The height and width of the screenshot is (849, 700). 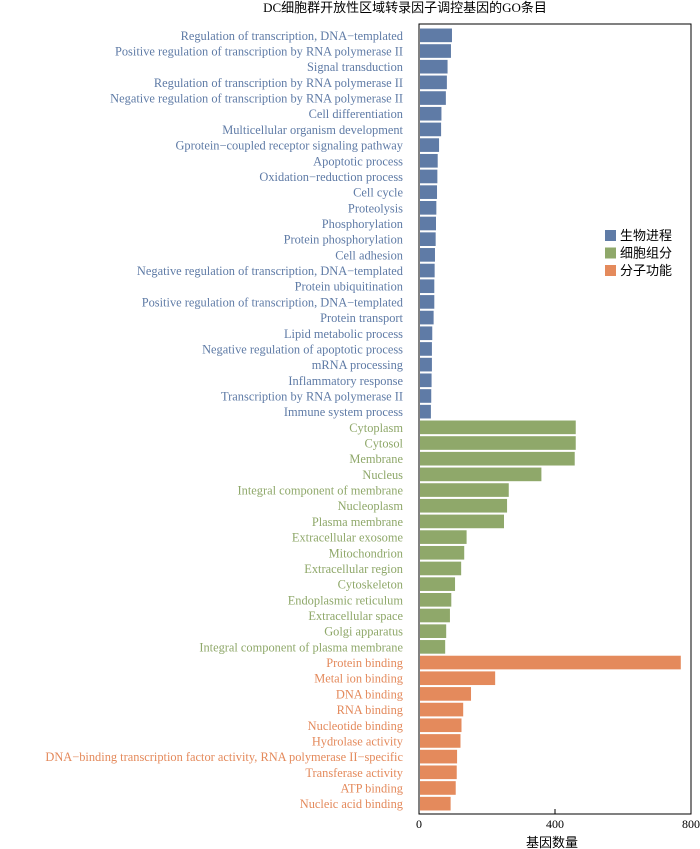 I want to click on category-label: Protein phosphorylation, so click(x=343, y=240).